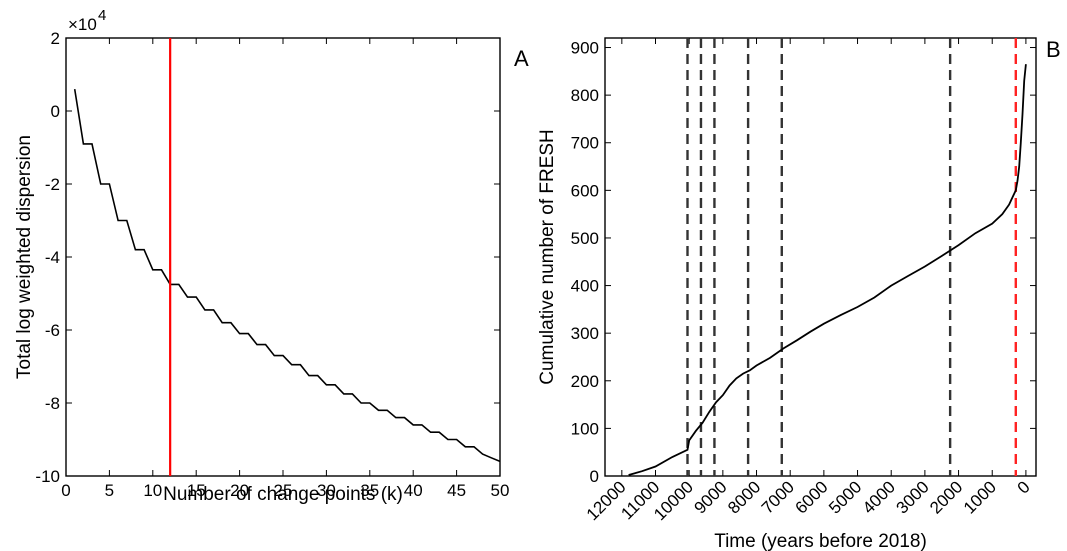  Describe the element at coordinates (52, 257) in the screenshot. I see `y-tick-label: -4` at that location.